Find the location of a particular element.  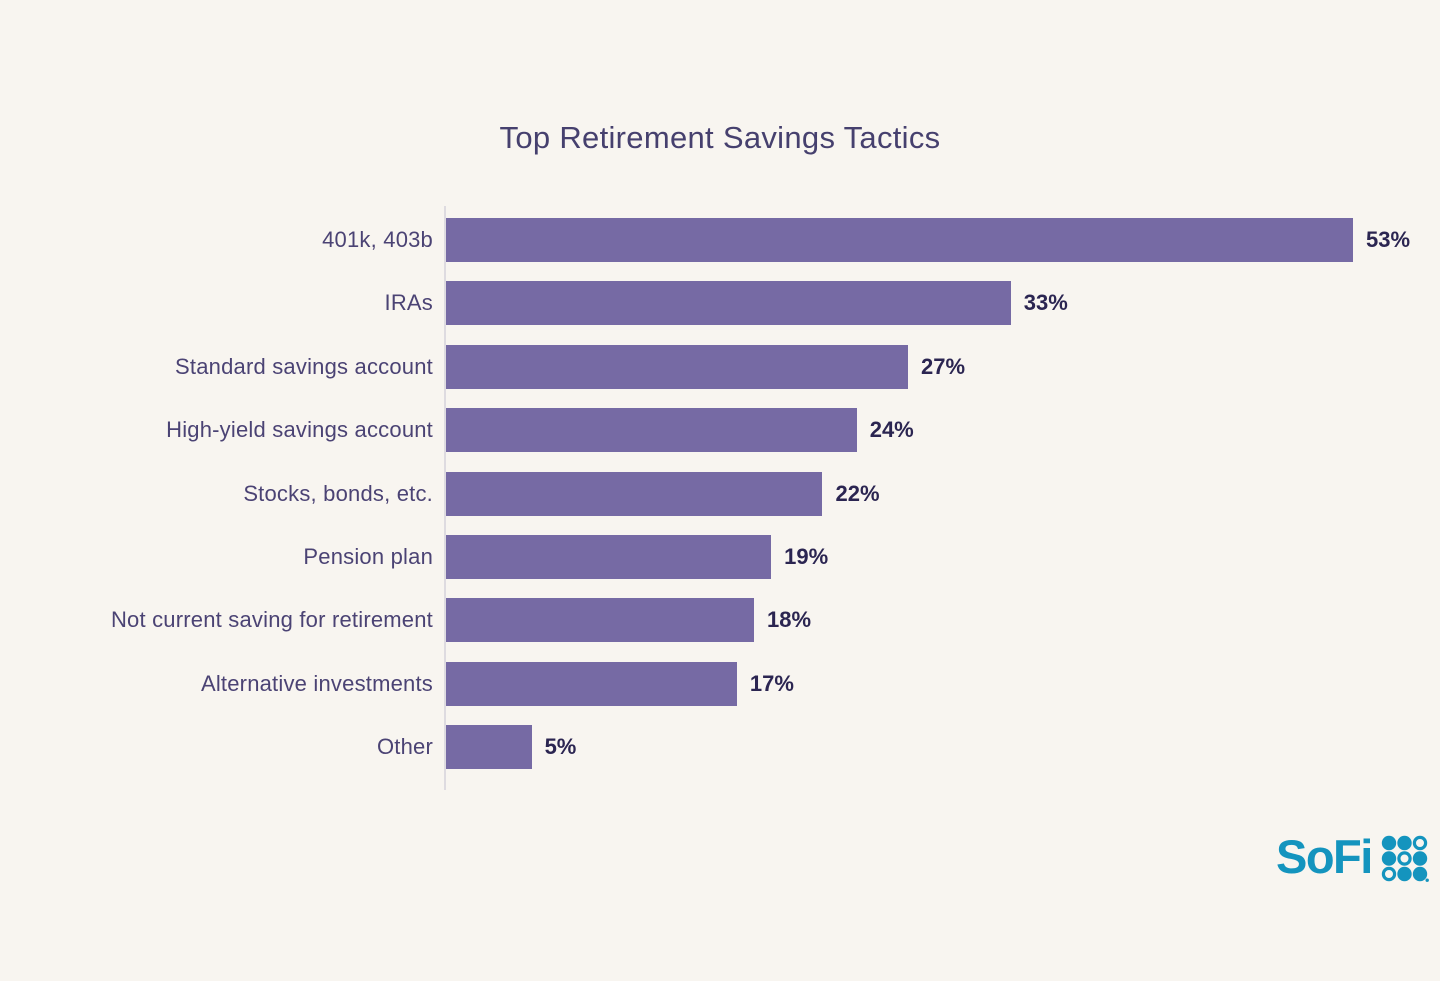

y-axis-line is located at coordinates (445, 498).